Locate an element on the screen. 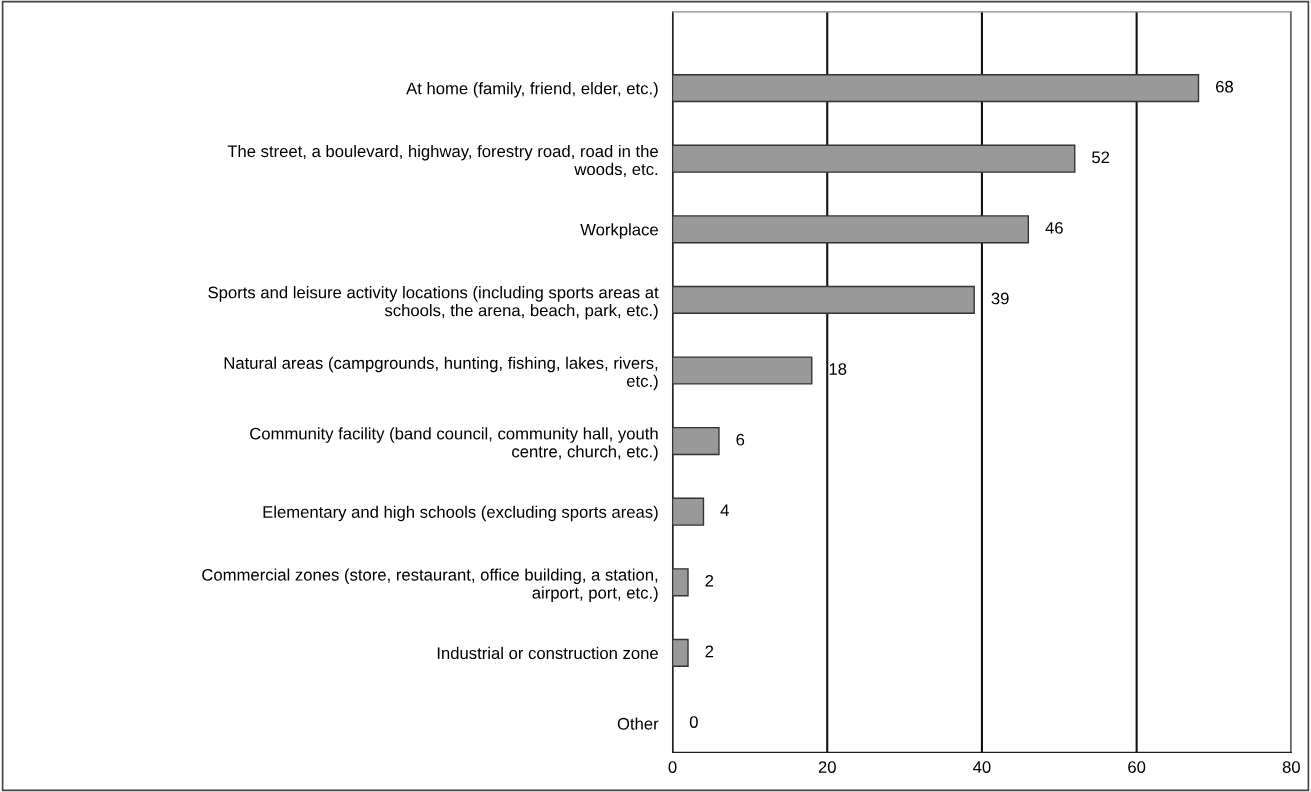 This screenshot has width=1311, height=792. y-tick-label: Workplace is located at coordinates (619, 231).